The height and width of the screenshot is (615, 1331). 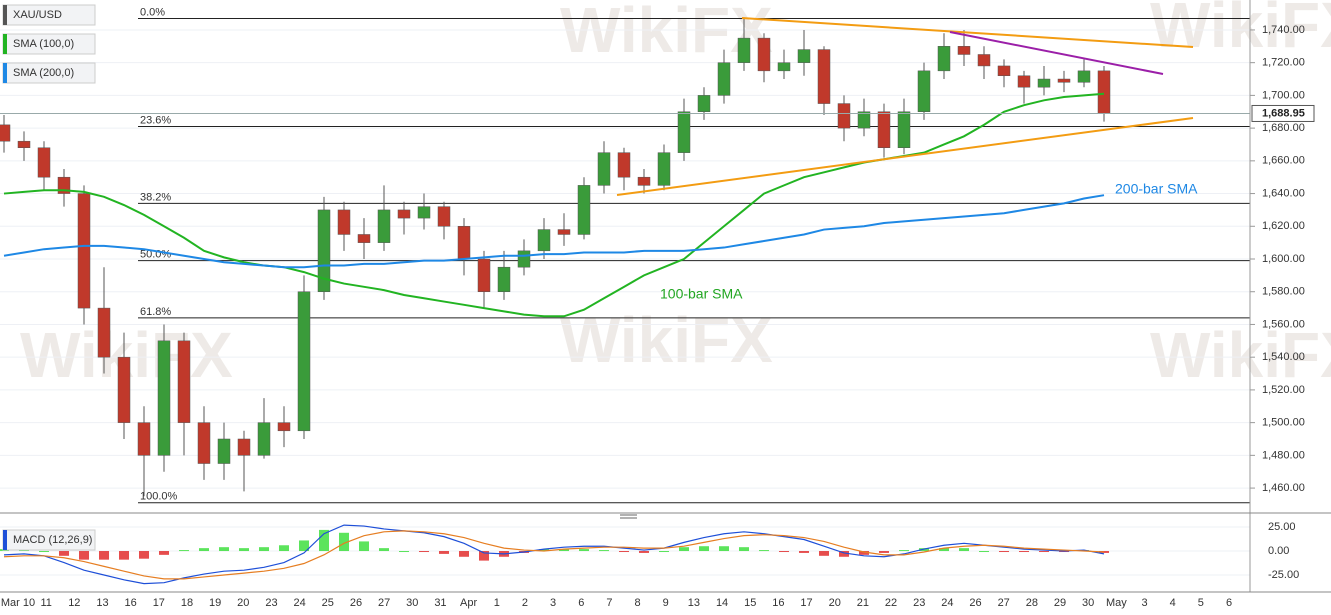 I want to click on pane-handle, so click(x=628, y=516).